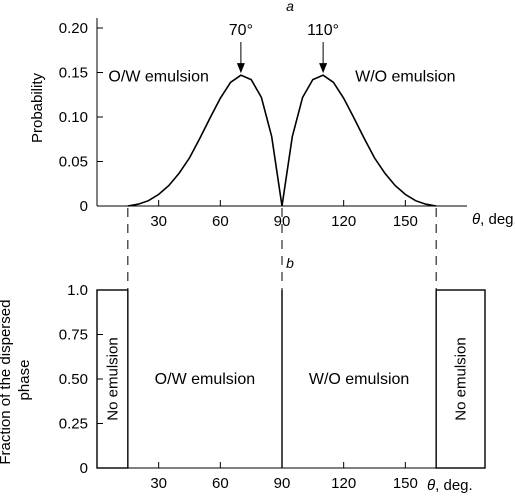 Image resolution: width=515 pixels, height=496 pixels. What do you see at coordinates (281, 76) in the screenshot?
I see `panel-a-region-labels: O/W emulsion W/O emulsion` at bounding box center [281, 76].